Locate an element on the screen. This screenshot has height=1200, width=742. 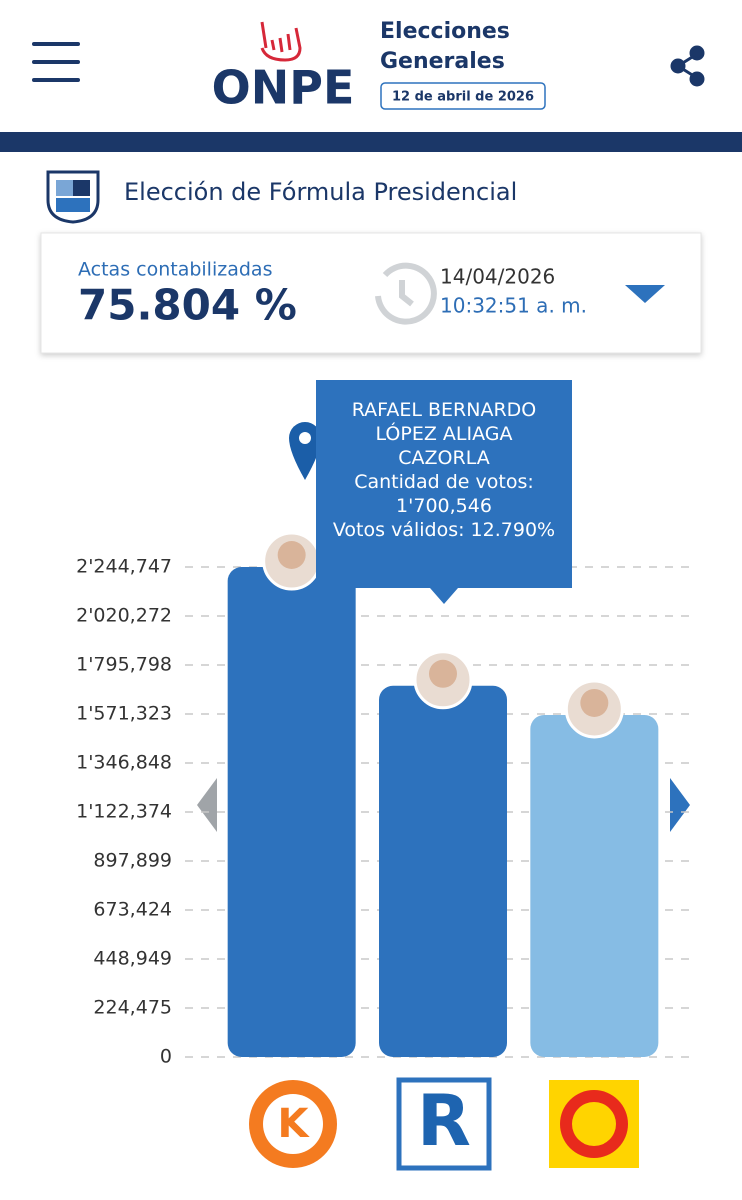
y-tick-label: 1'571,323 is located at coordinates (124, 714).